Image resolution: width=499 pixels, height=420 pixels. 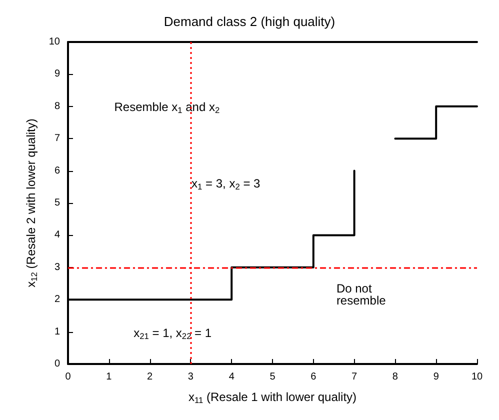 I want to click on x-tick-label: 7, so click(x=355, y=377).